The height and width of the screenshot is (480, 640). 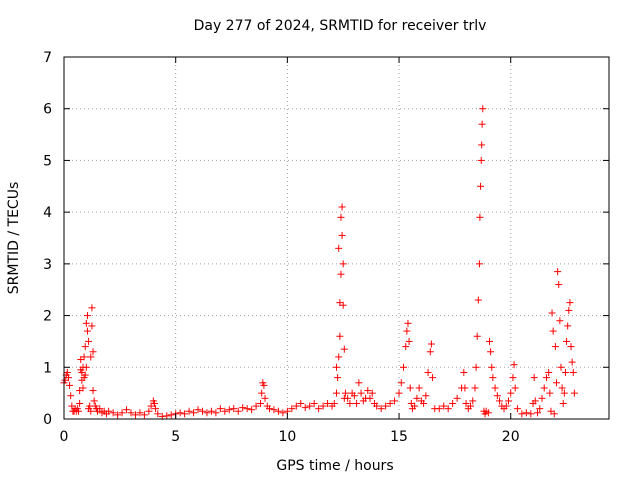 I want to click on y-tick-label: 3, so click(x=47, y=265).